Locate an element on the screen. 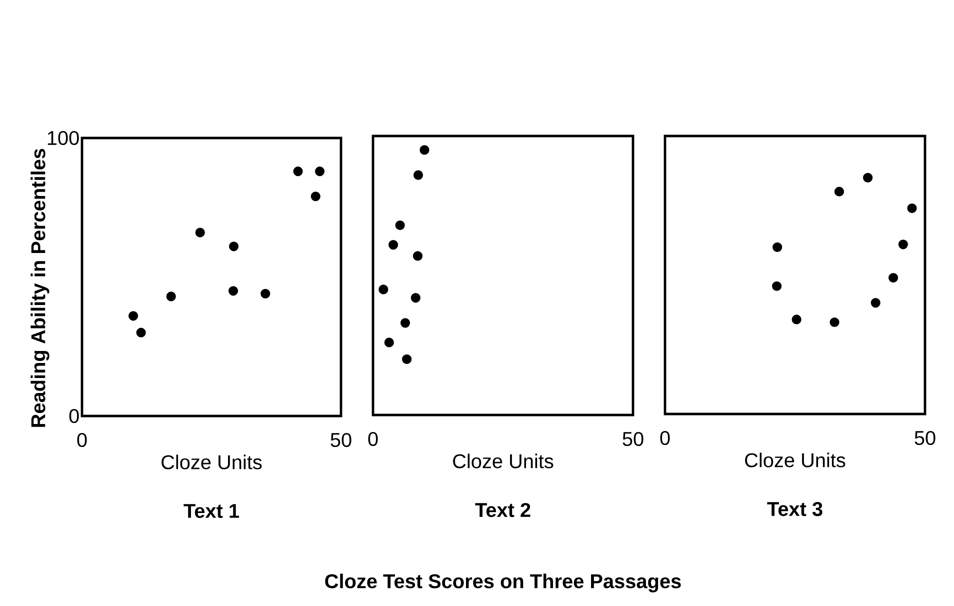 This screenshot has width=954, height=606. text: Cloze Test Scores on Three Passages is located at coordinates (503, 583).